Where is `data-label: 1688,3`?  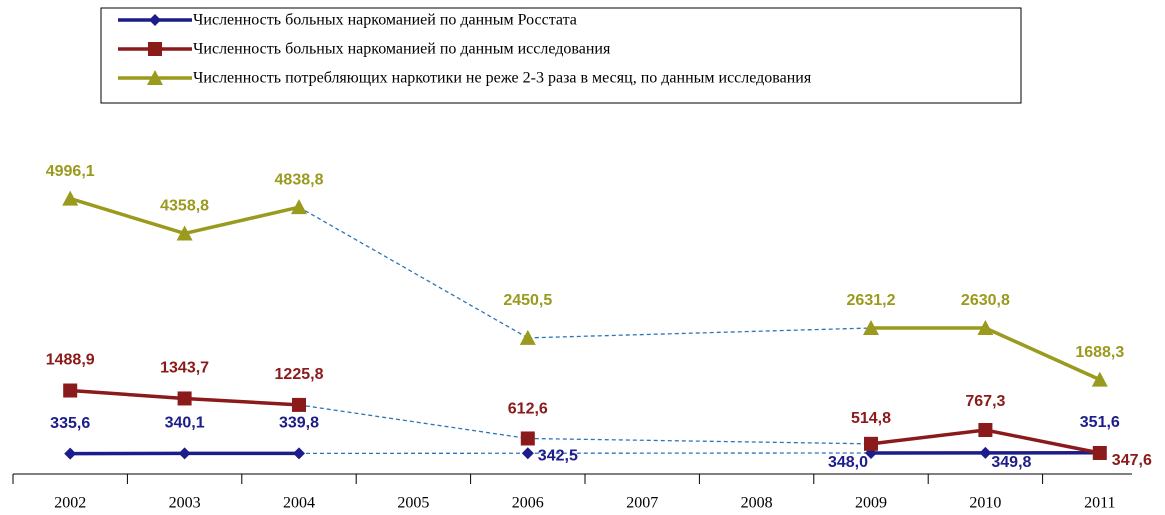
data-label: 1688,3 is located at coordinates (1099, 352).